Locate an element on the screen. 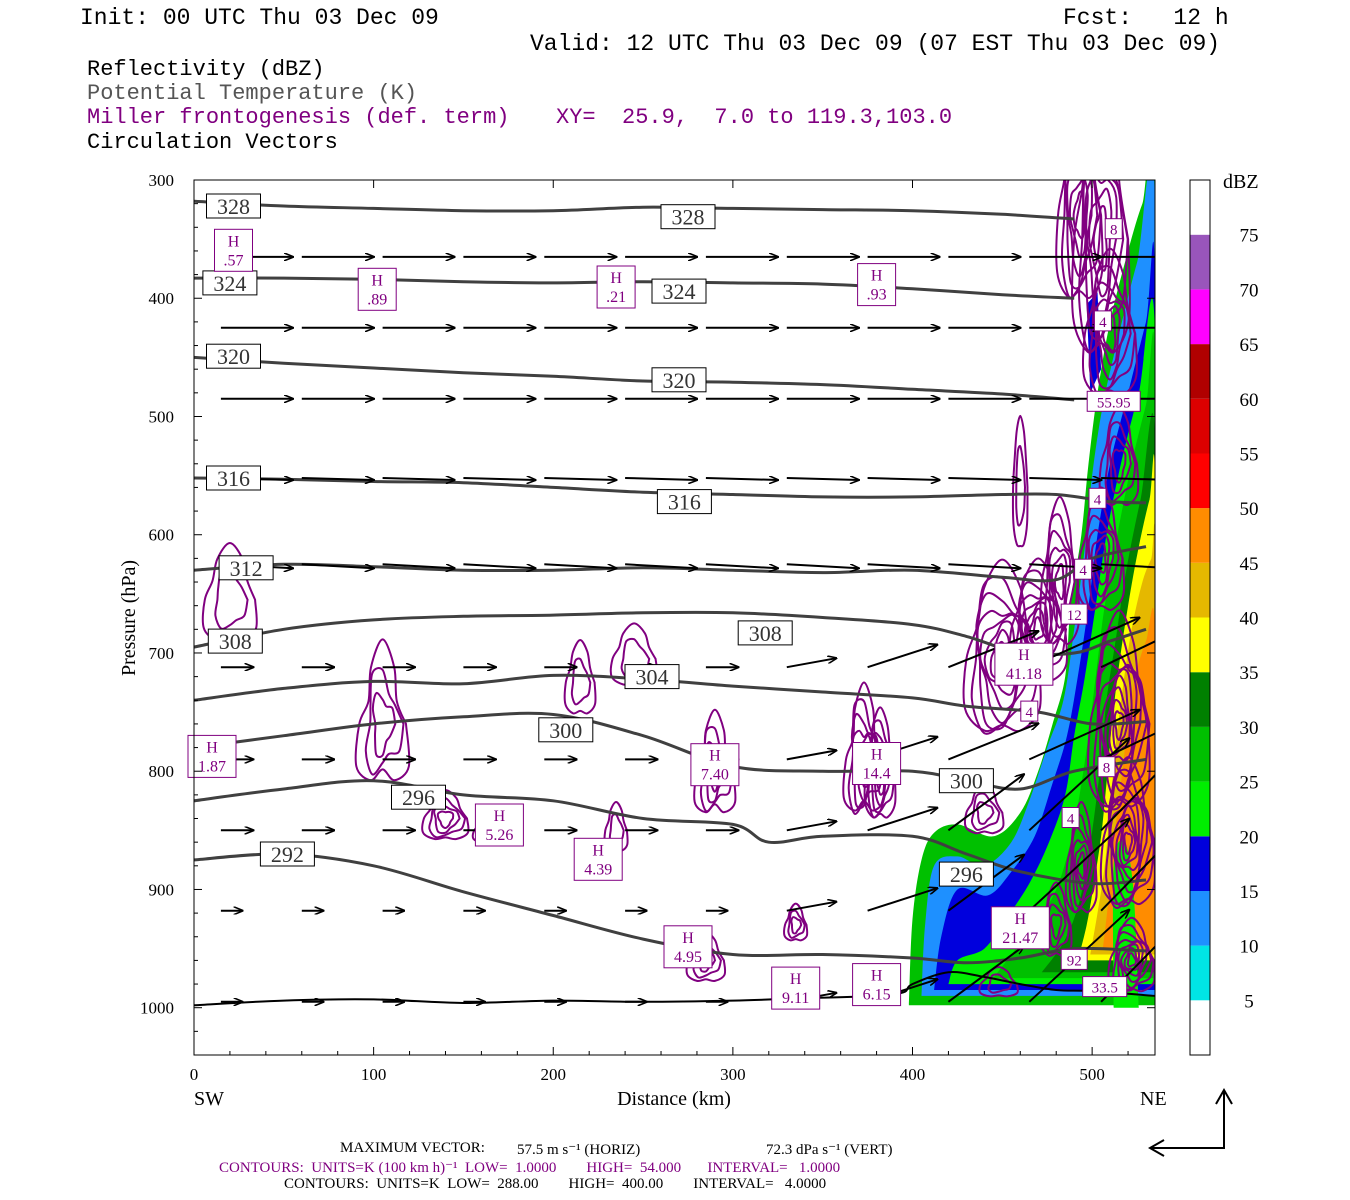  isentrope-label-text: 328 is located at coordinates (233, 206).